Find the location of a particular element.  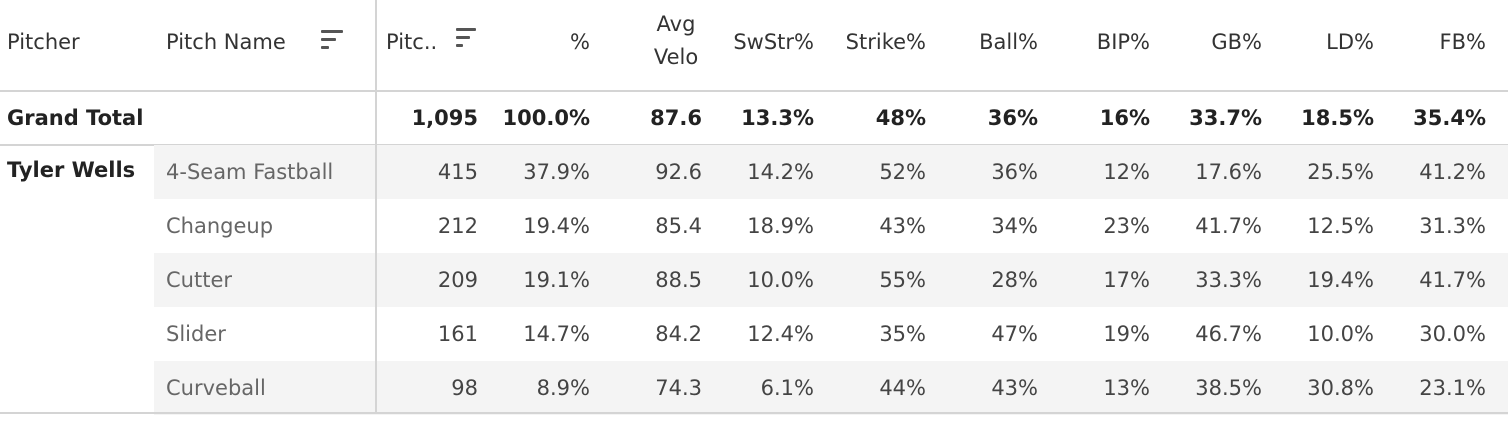

cell-strike: 52% is located at coordinates (902, 172).